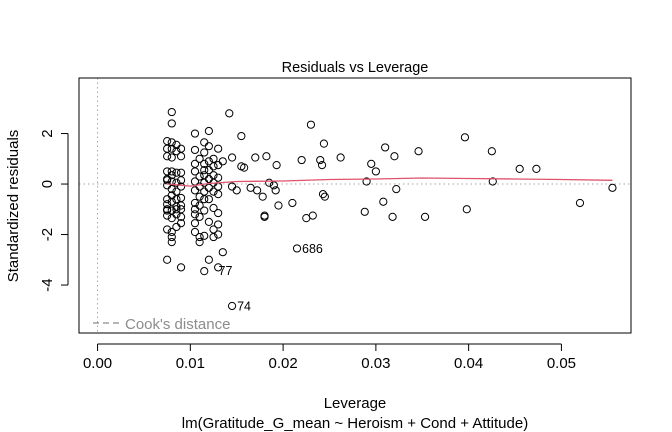 The image size is (672, 432). I want to click on y-tick-label: 0, so click(47, 184).